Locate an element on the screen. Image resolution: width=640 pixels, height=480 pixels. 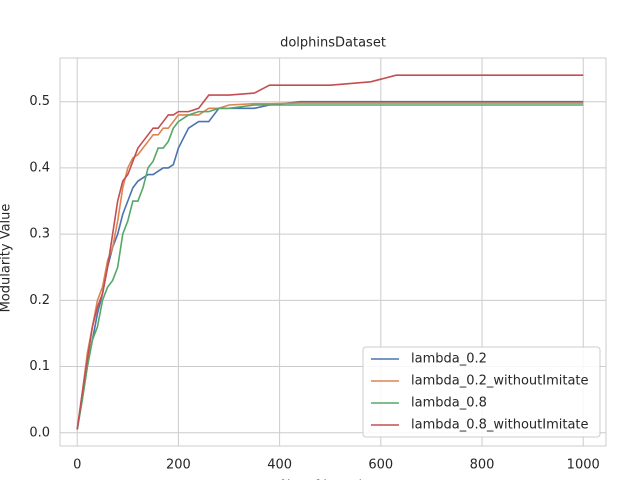
y-tick-label: 0.4 is located at coordinates (39, 167).